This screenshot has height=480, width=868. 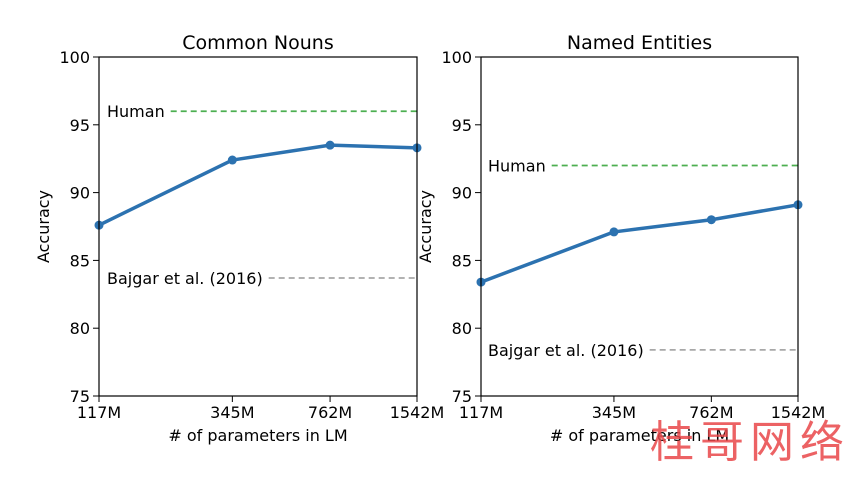 What do you see at coordinates (80, 193) in the screenshot?
I see `panel-1-y-tick-label: 90` at bounding box center [80, 193].